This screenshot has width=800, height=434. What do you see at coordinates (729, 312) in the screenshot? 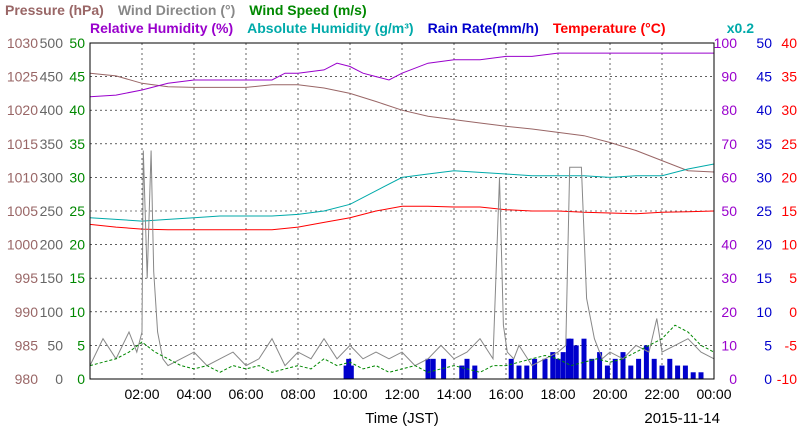
I see `humidity-tick-label: 20` at bounding box center [729, 312].